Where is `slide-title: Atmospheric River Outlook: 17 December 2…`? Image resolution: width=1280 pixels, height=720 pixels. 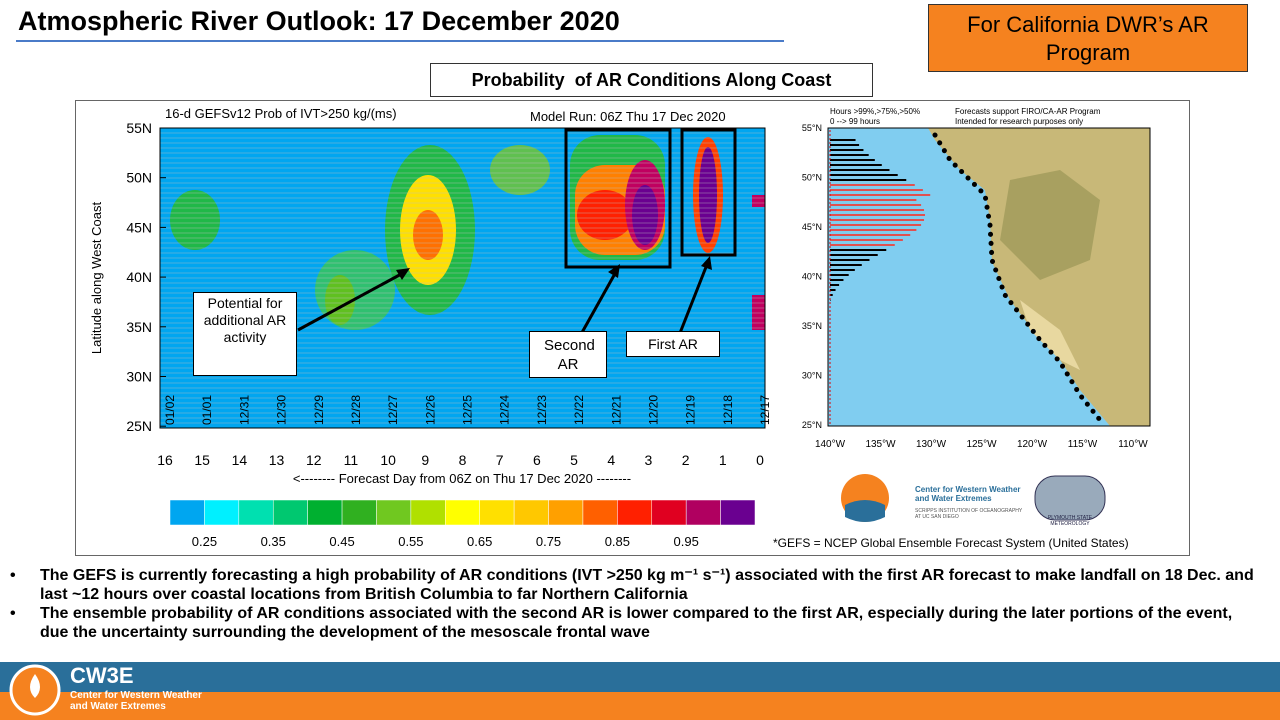
slide-title: Atmospheric River Outlook: 17 December 2… is located at coordinates (319, 21).